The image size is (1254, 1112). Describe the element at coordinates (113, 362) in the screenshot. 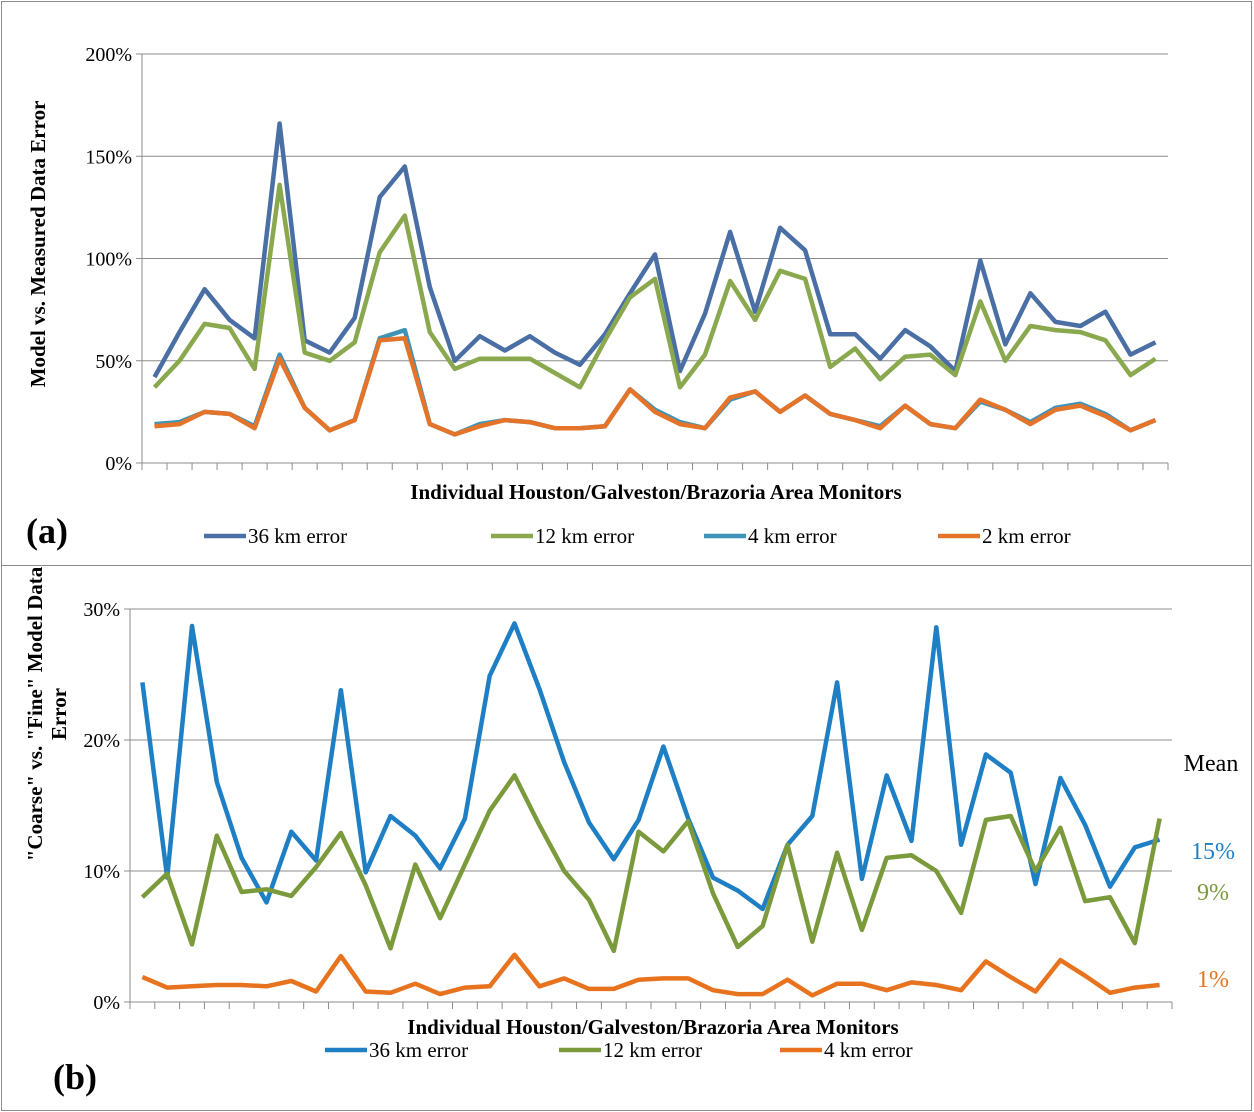

I see `y-tick-label: 50%` at that location.